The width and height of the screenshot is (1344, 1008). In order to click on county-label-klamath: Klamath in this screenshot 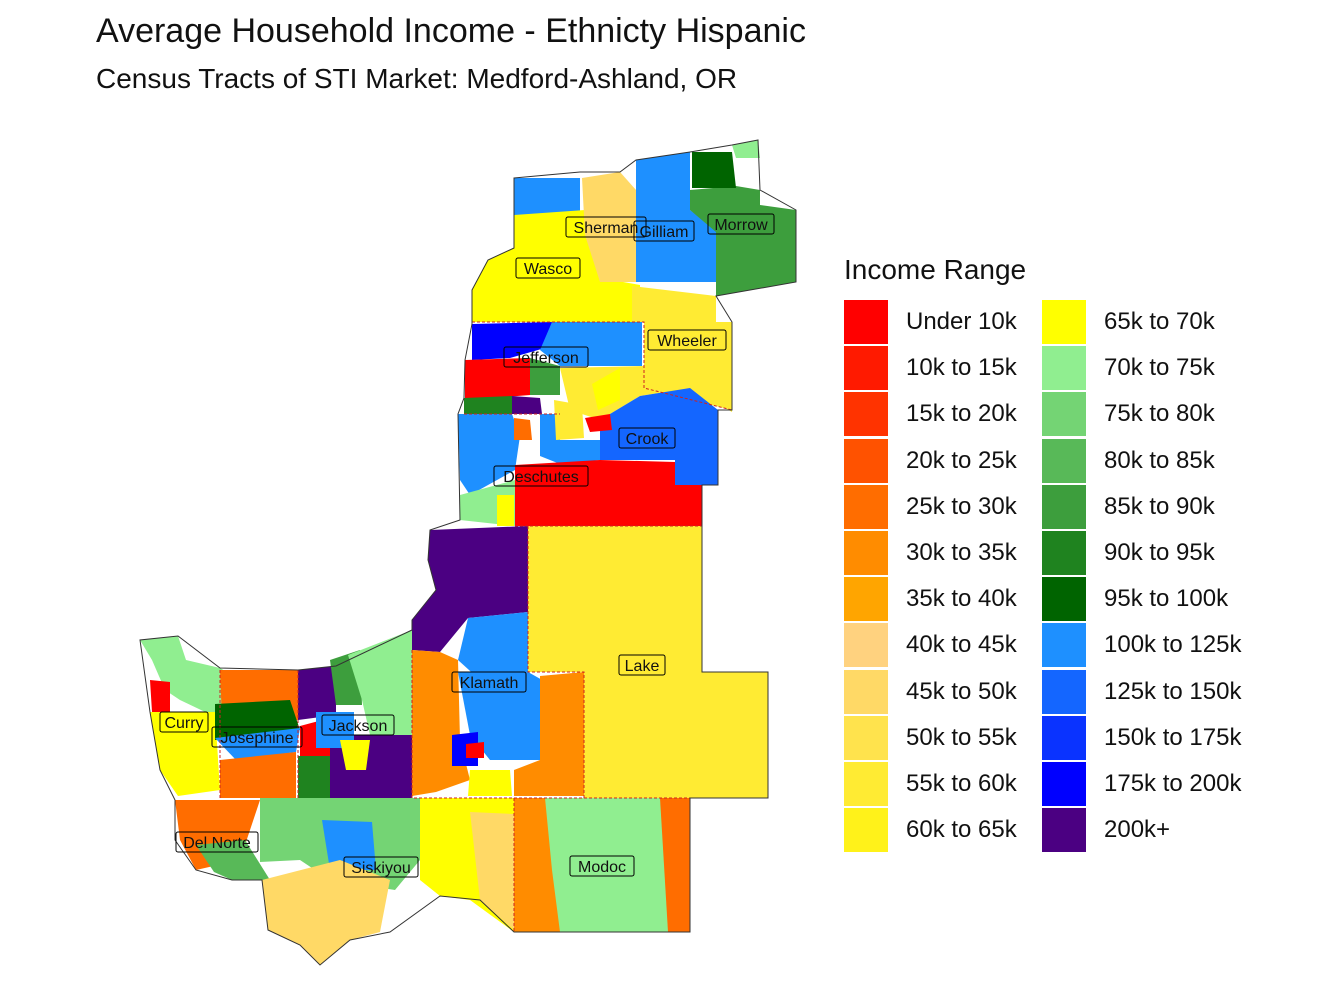, I will do `click(489, 682)`.